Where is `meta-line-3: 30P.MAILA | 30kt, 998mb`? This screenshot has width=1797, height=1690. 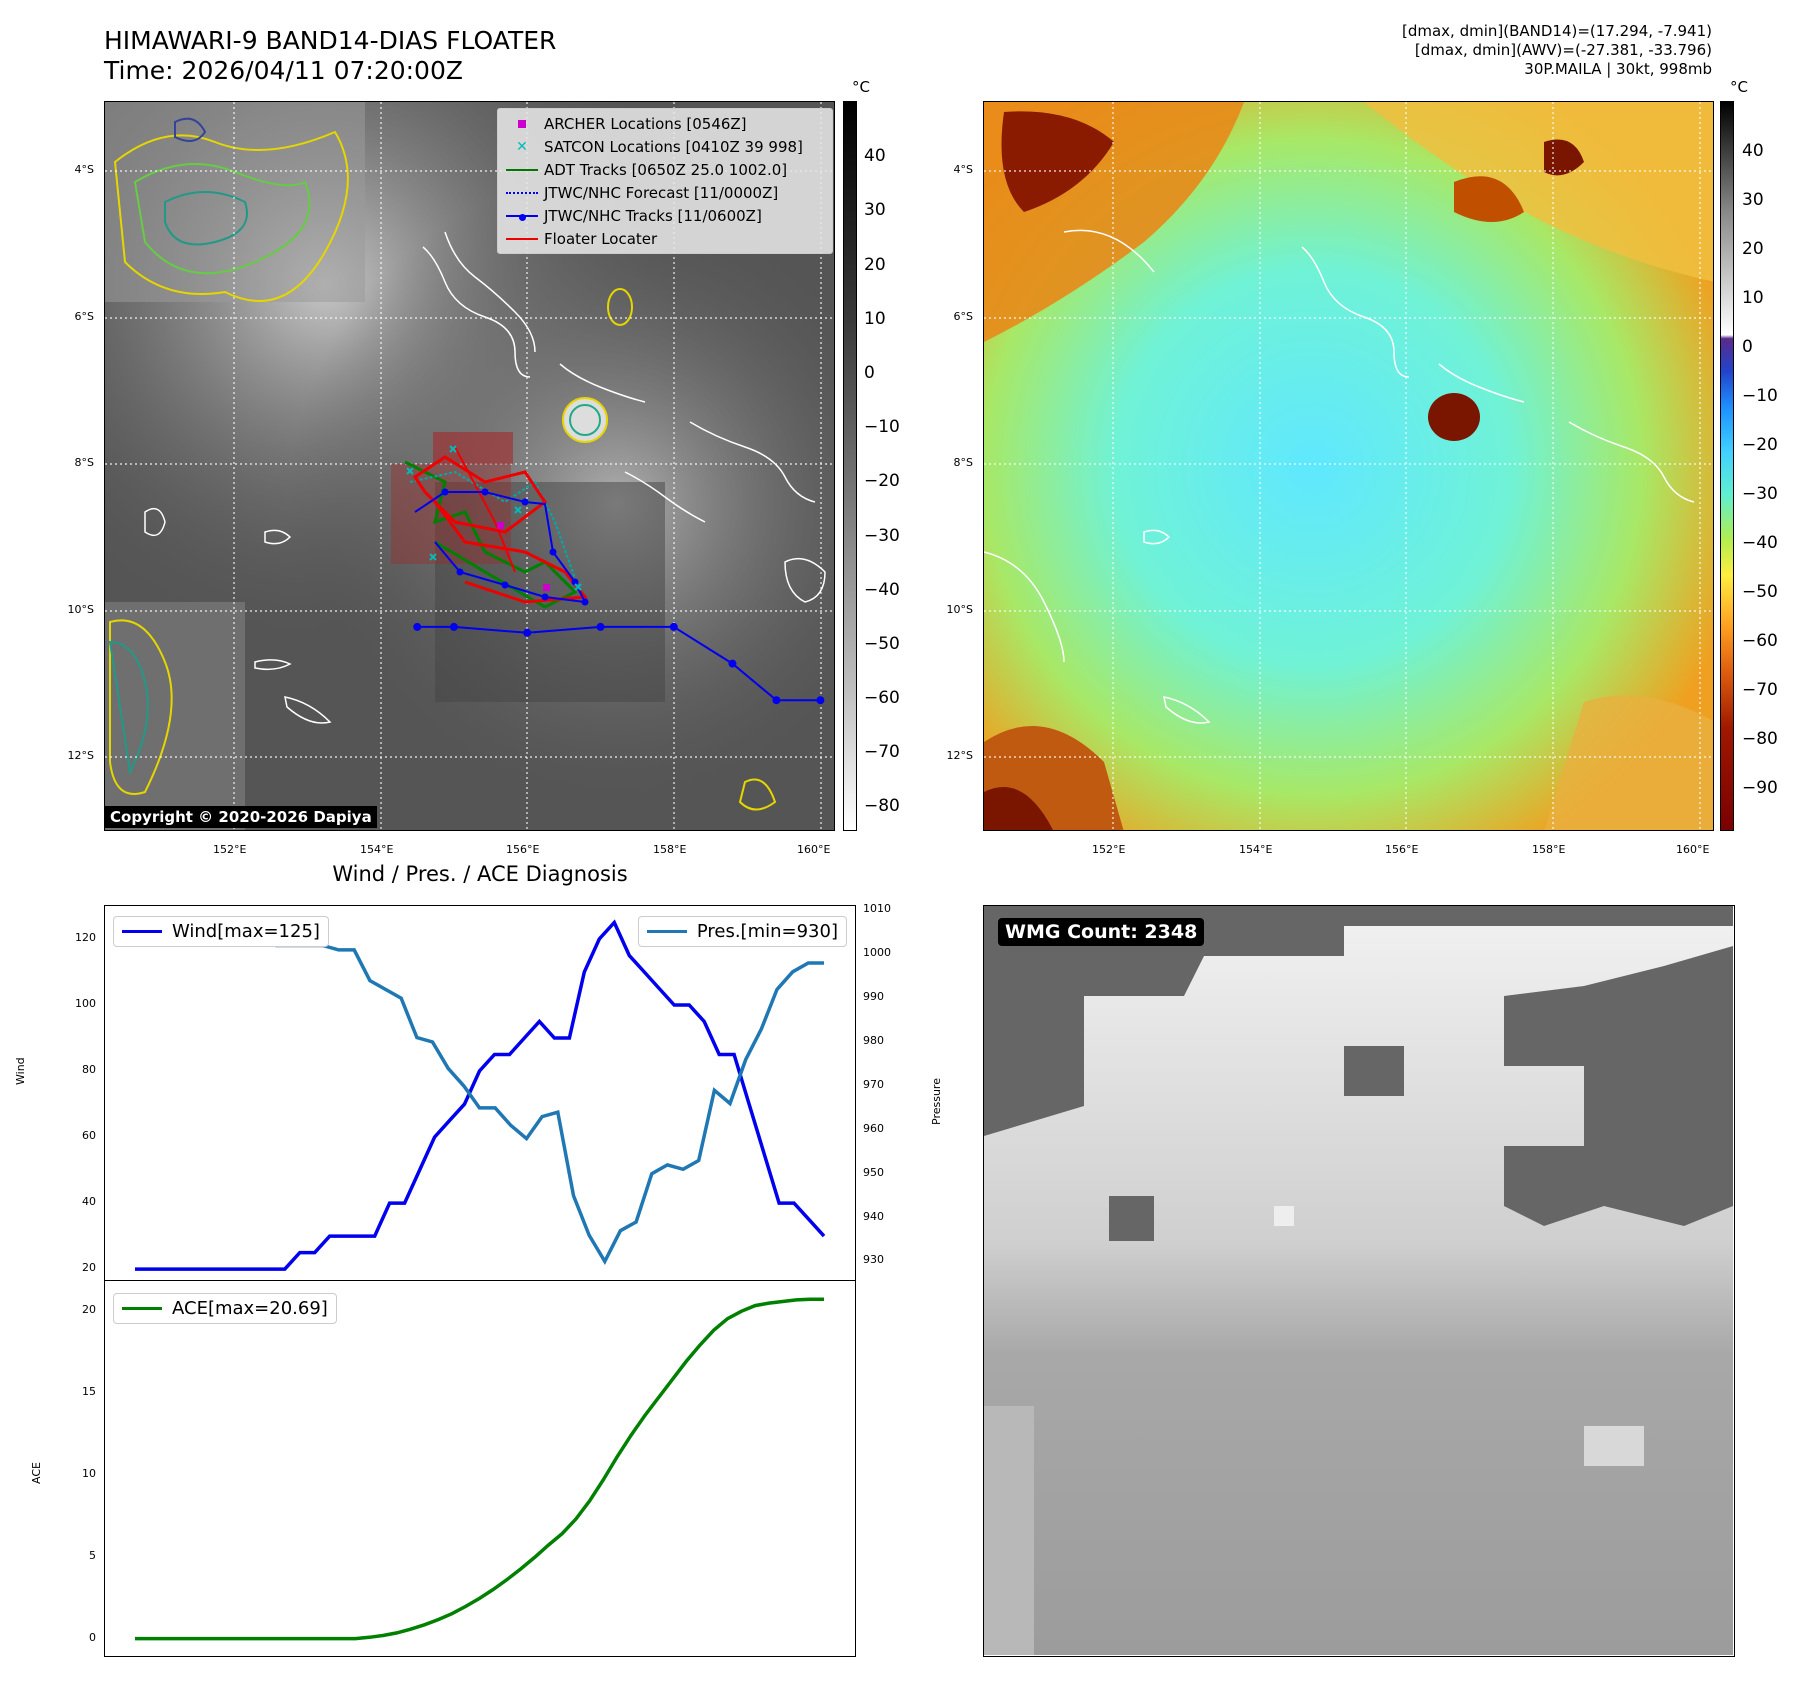 meta-line-3: 30P.MAILA | 30kt, 998mb is located at coordinates (1618, 69).